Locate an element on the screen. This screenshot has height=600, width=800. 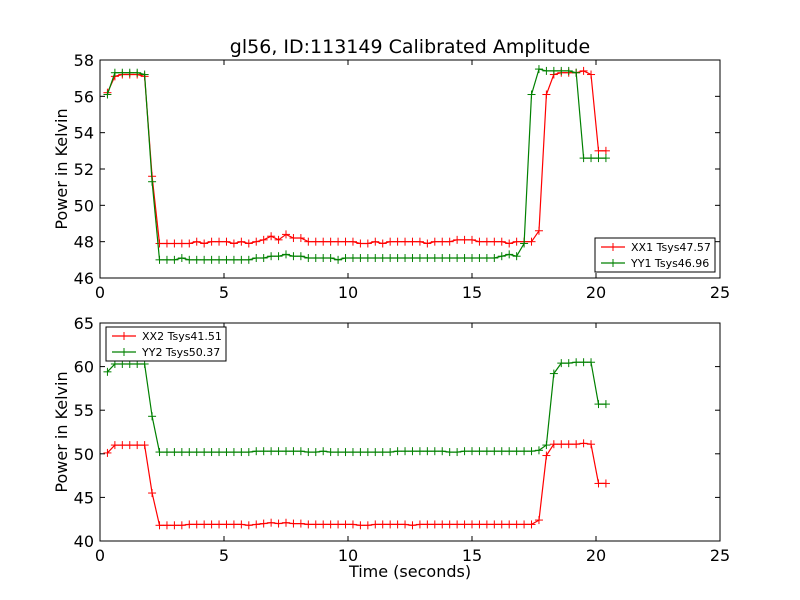
y-axis-label: Power in Kelvin is located at coordinates (61, 168).